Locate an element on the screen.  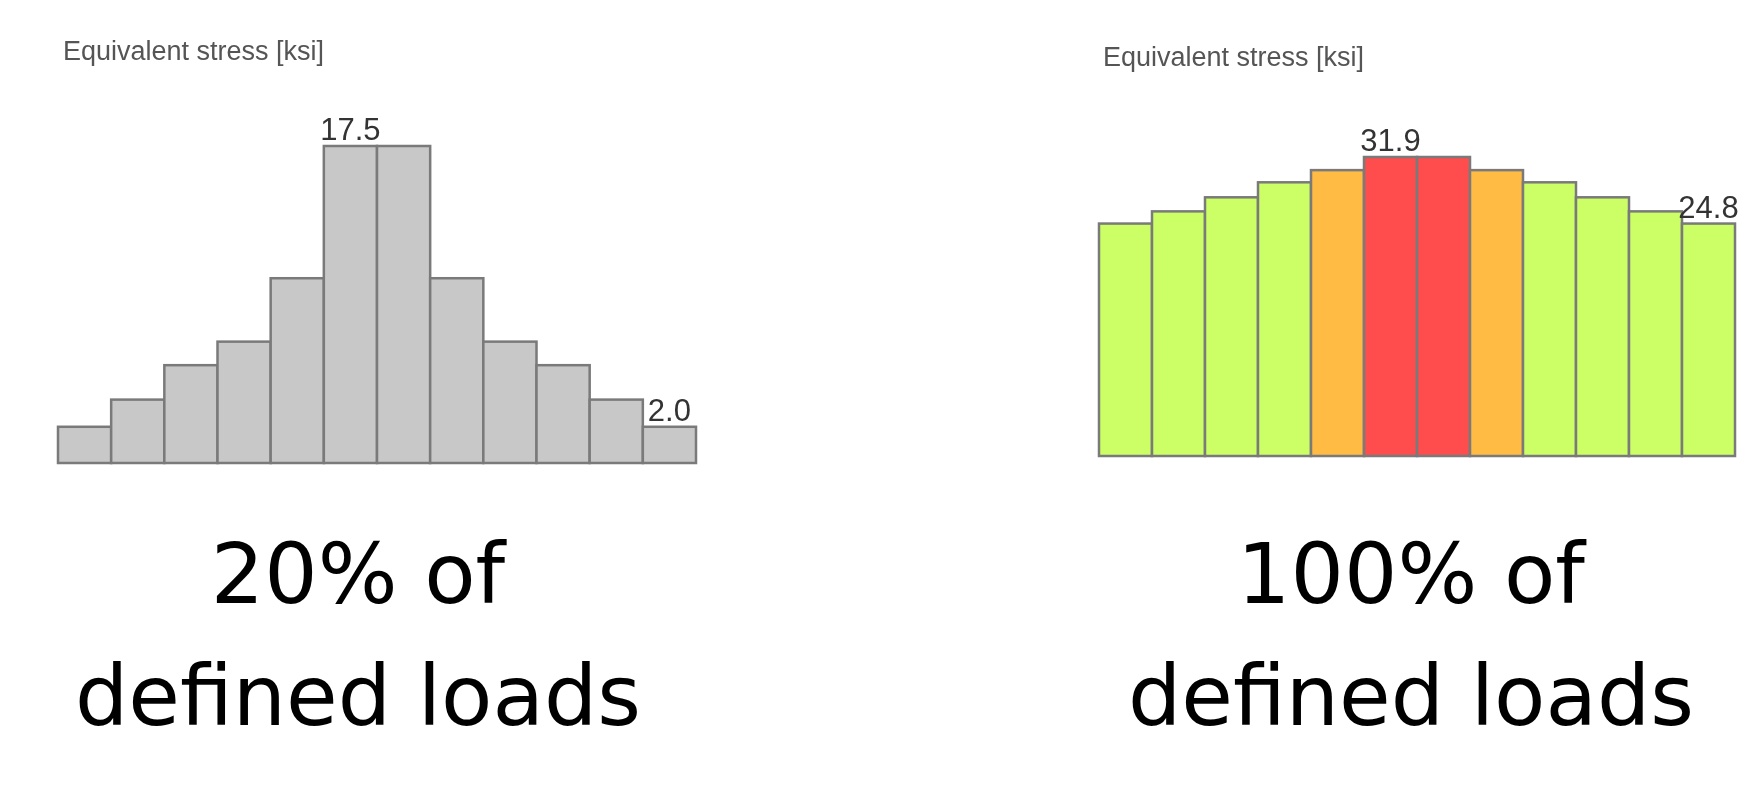
data-label: 2.0 is located at coordinates (669, 410).